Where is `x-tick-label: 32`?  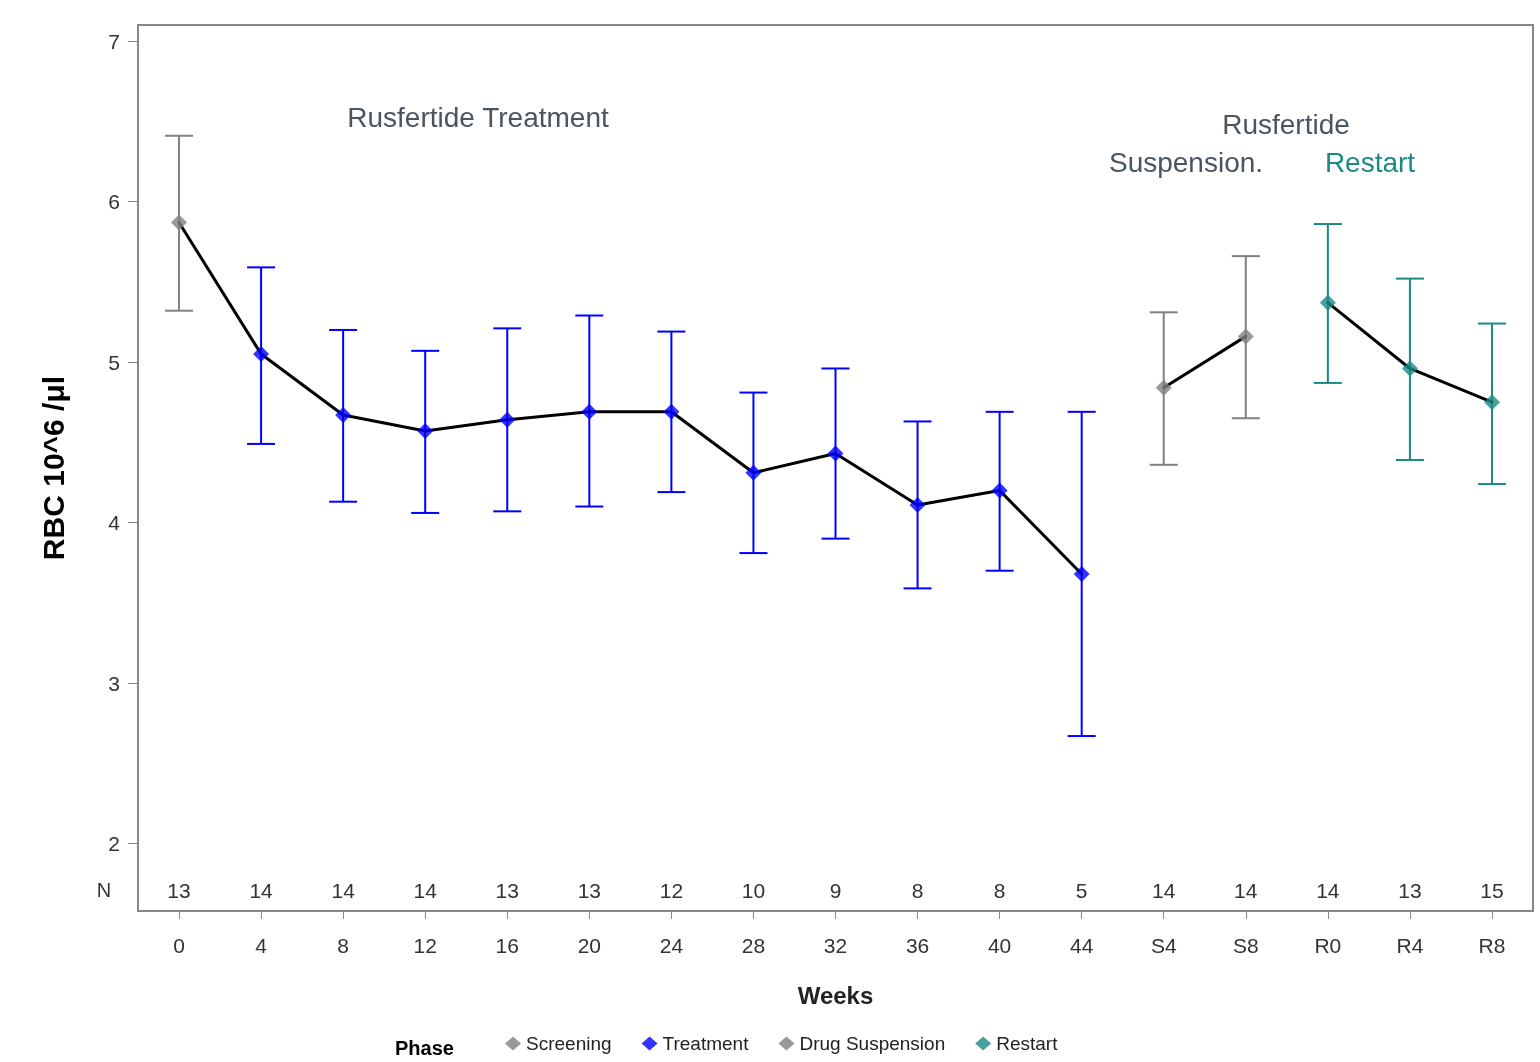
x-tick-label: 32 is located at coordinates (835, 945).